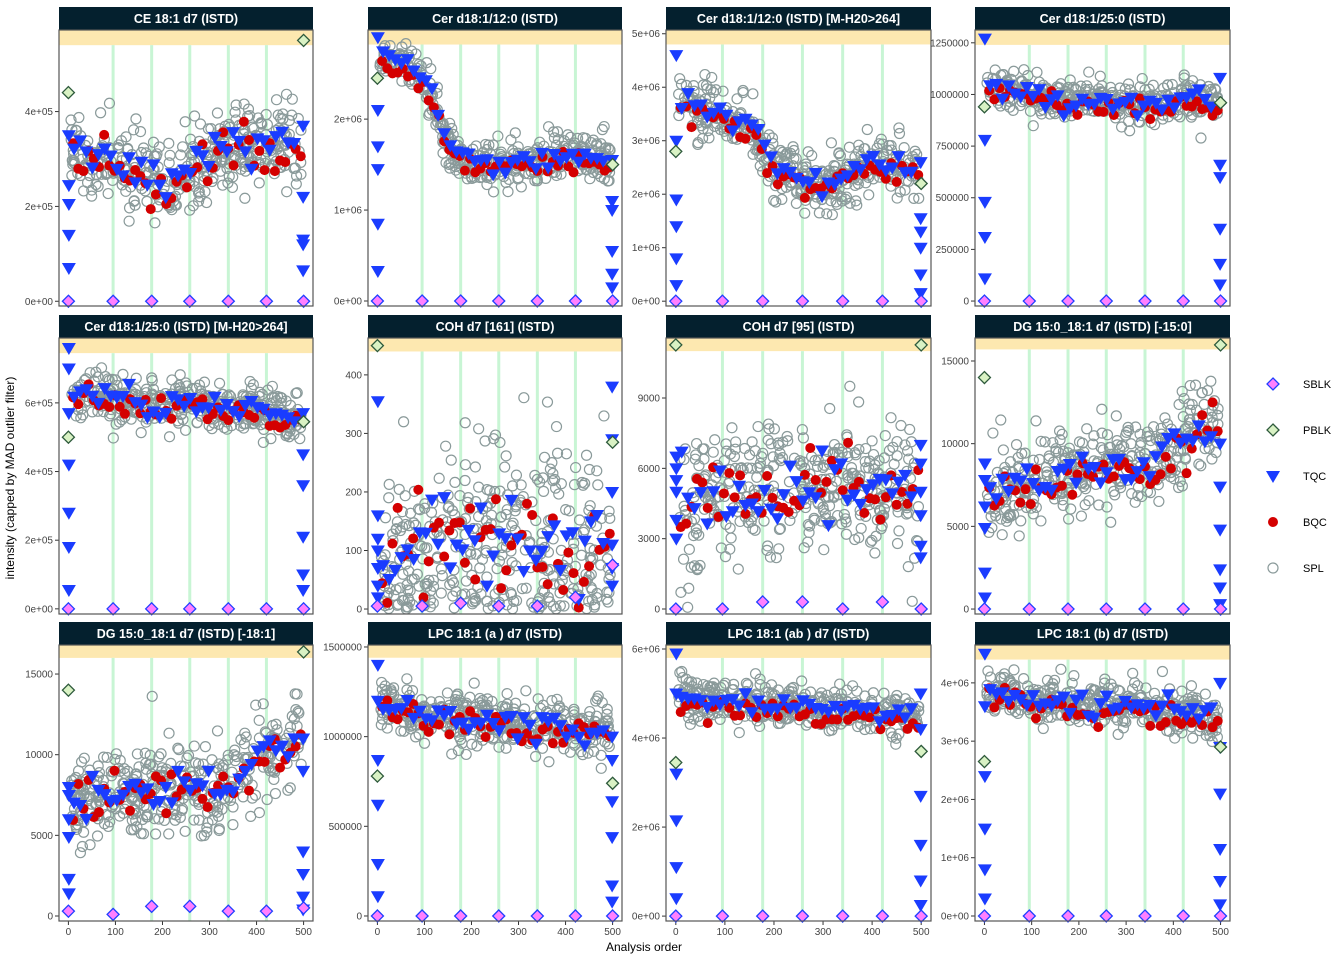  What do you see at coordinates (495, 476) in the screenshot?
I see `panel-border` at bounding box center [495, 476].